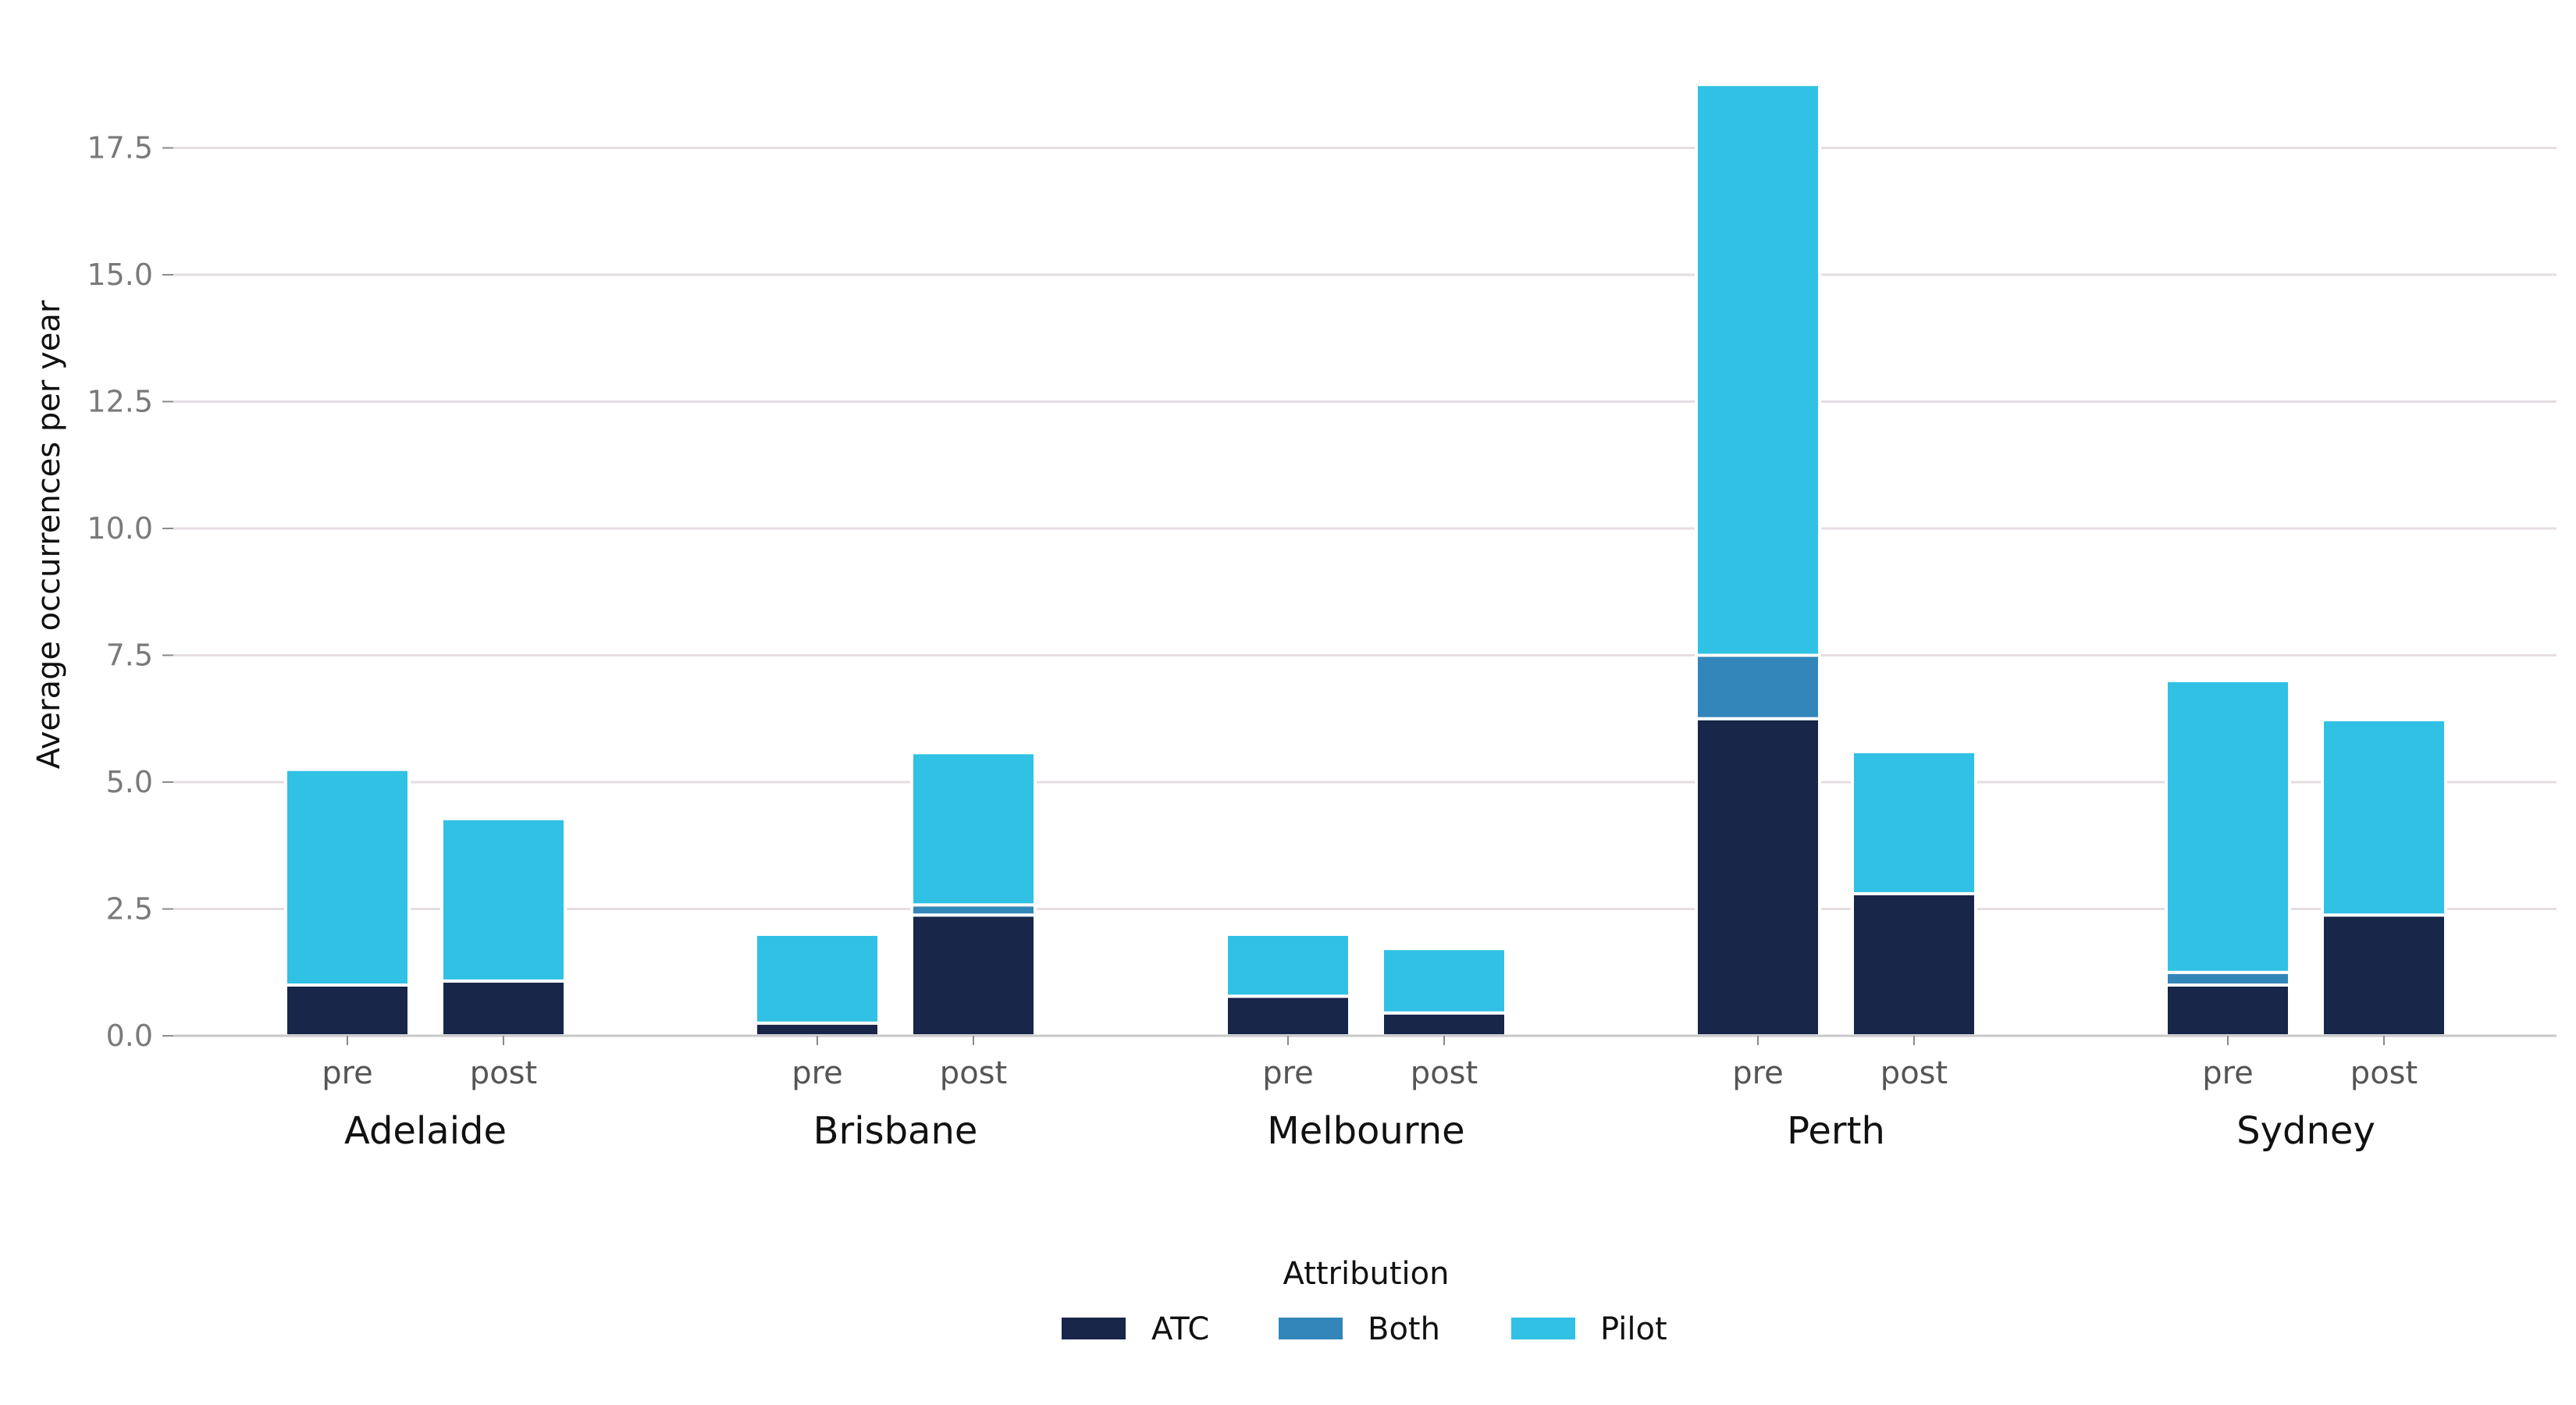 The image size is (2576, 1405). Describe the element at coordinates (895, 1131) in the screenshot. I see `group-label: Brisbane` at that location.